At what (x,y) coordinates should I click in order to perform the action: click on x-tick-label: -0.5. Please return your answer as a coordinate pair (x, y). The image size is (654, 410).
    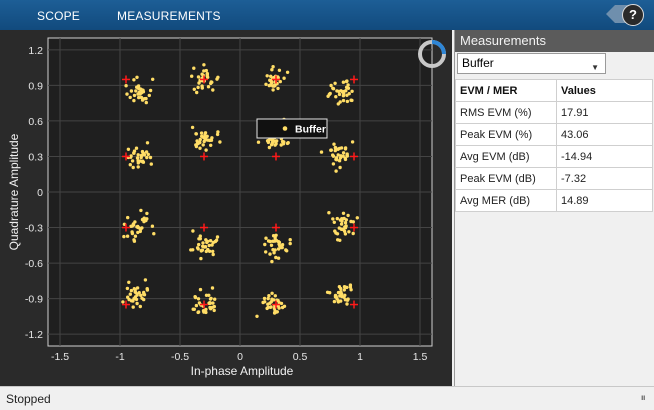
    Looking at the image, I should click on (180, 357).